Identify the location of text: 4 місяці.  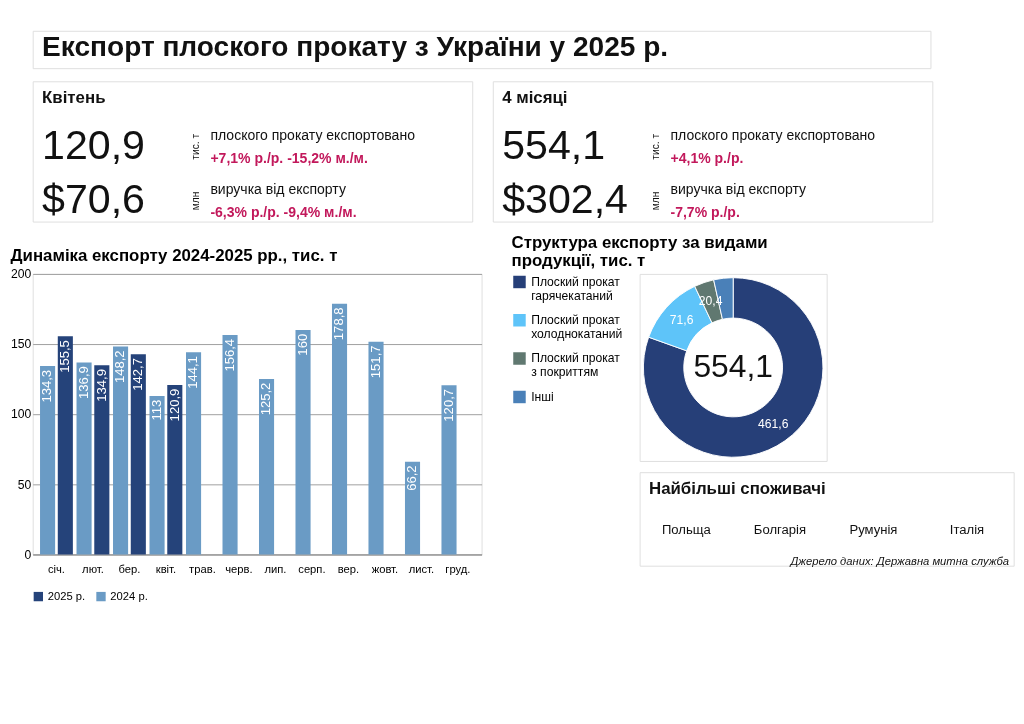
(535, 97).